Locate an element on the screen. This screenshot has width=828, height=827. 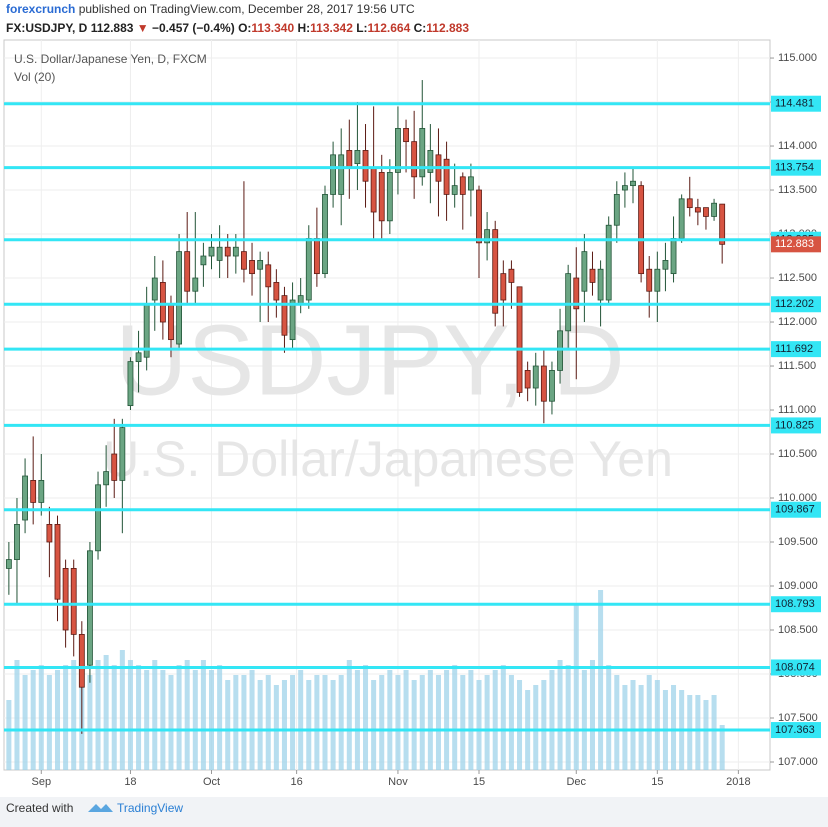
close: 112.883 is located at coordinates (447, 28).